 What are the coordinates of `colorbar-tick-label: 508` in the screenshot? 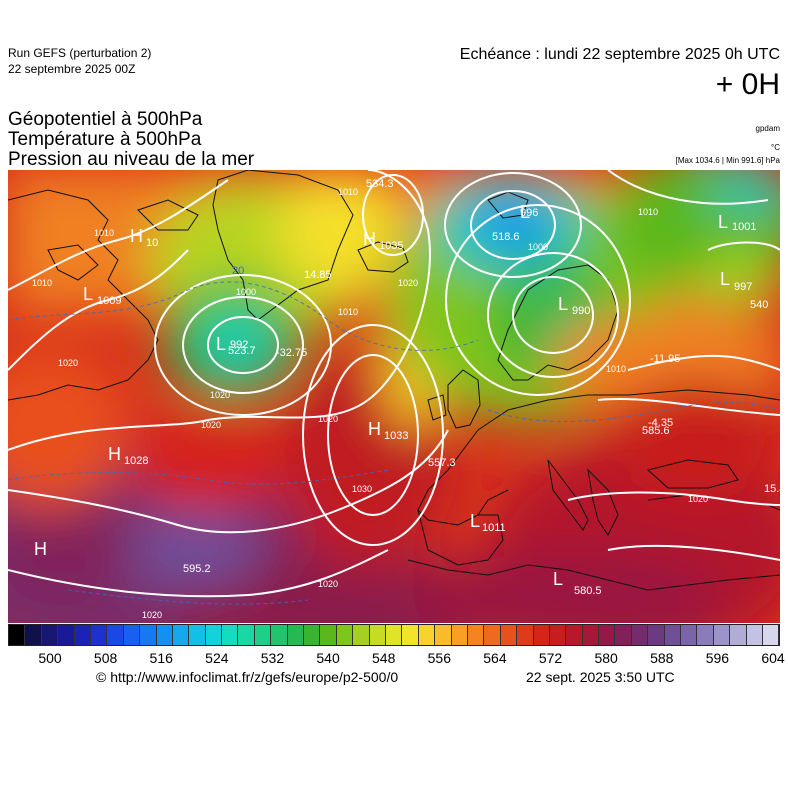 It's located at (105, 658).